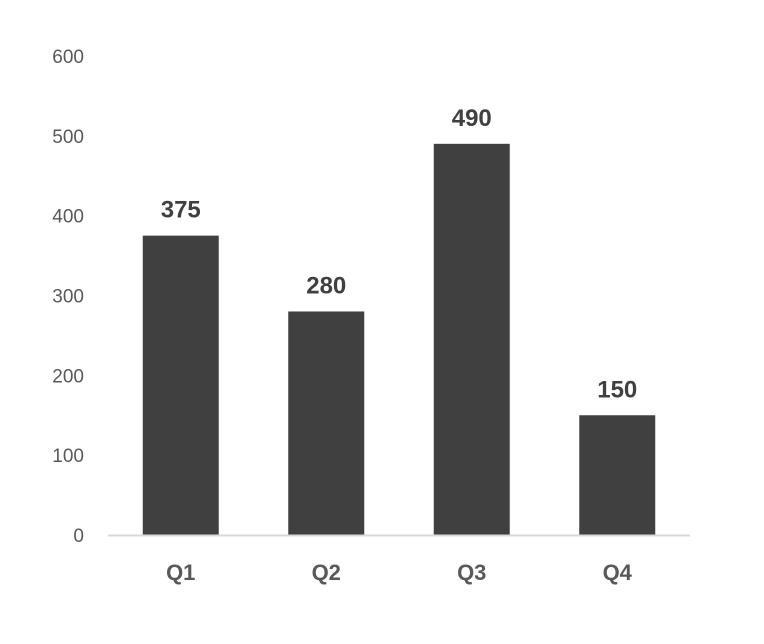 The width and height of the screenshot is (764, 644). What do you see at coordinates (68, 456) in the screenshot?
I see `y-tick-label: 100` at bounding box center [68, 456].